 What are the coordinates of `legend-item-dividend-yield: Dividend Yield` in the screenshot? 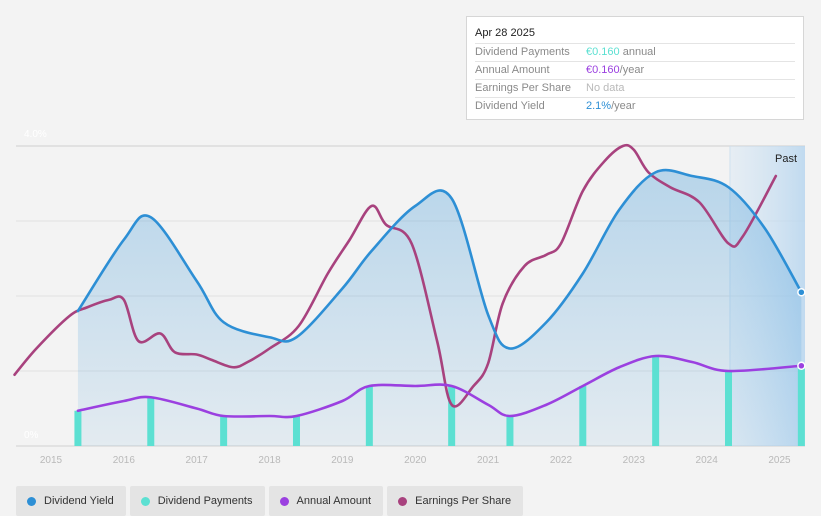 It's located at (71, 501).